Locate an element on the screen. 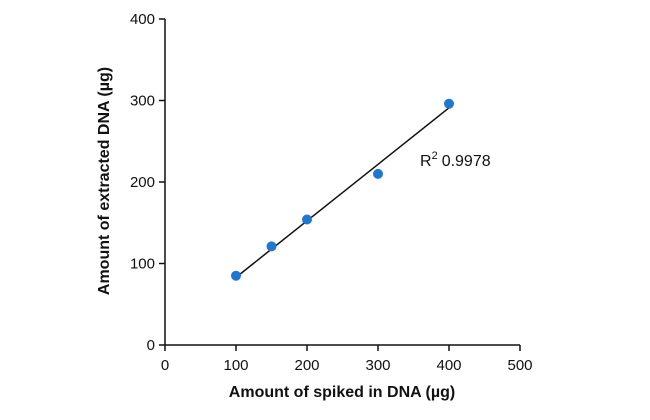 Image resolution: width=650 pixels, height=420 pixels. r-squared-base: R is located at coordinates (426, 161).